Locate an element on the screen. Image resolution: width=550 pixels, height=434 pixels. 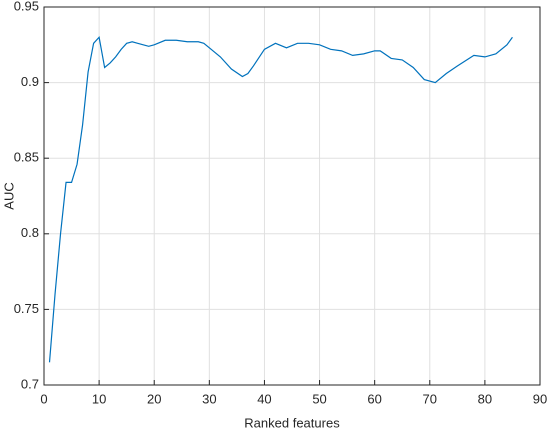
y-tick-label: 0.95 is located at coordinates (26, 6).